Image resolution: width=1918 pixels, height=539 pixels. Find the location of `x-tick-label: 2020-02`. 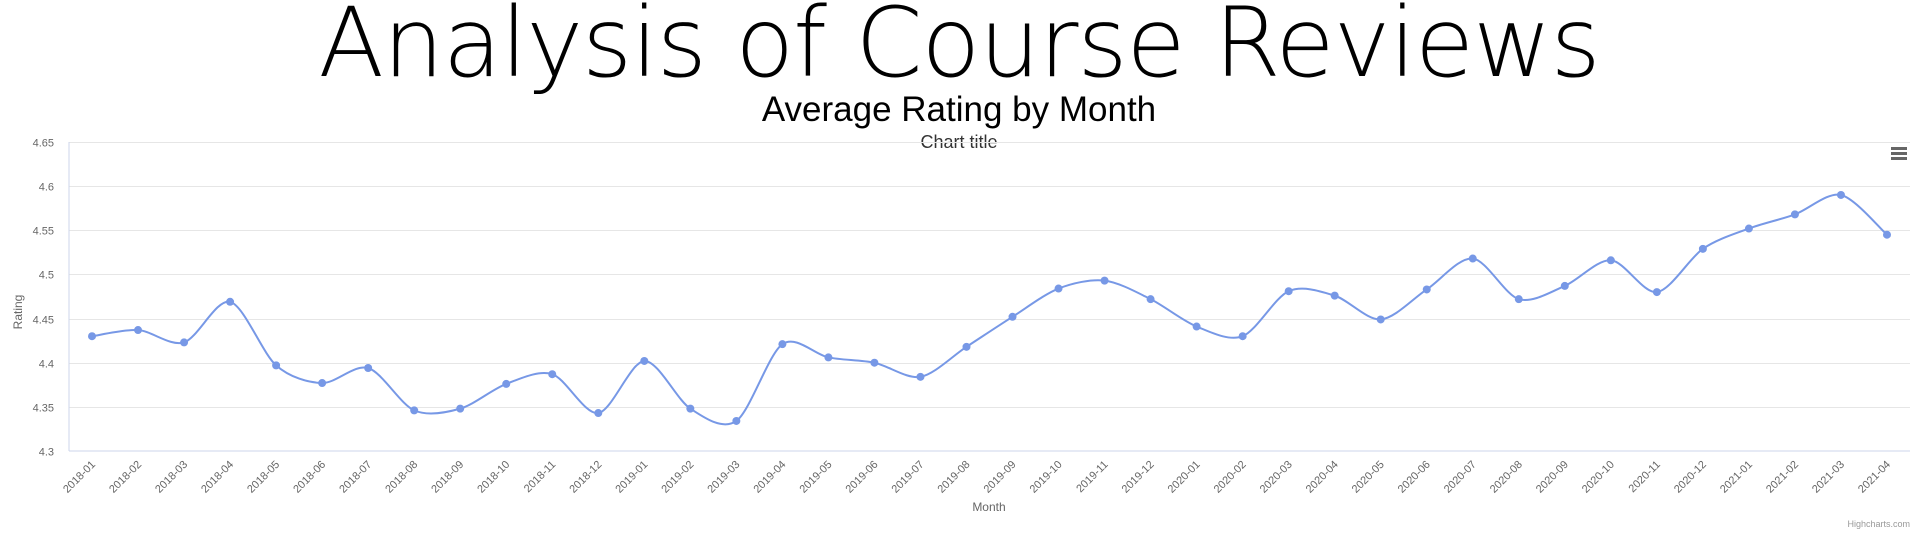

x-tick-label: 2020-02 is located at coordinates (1230, 477).